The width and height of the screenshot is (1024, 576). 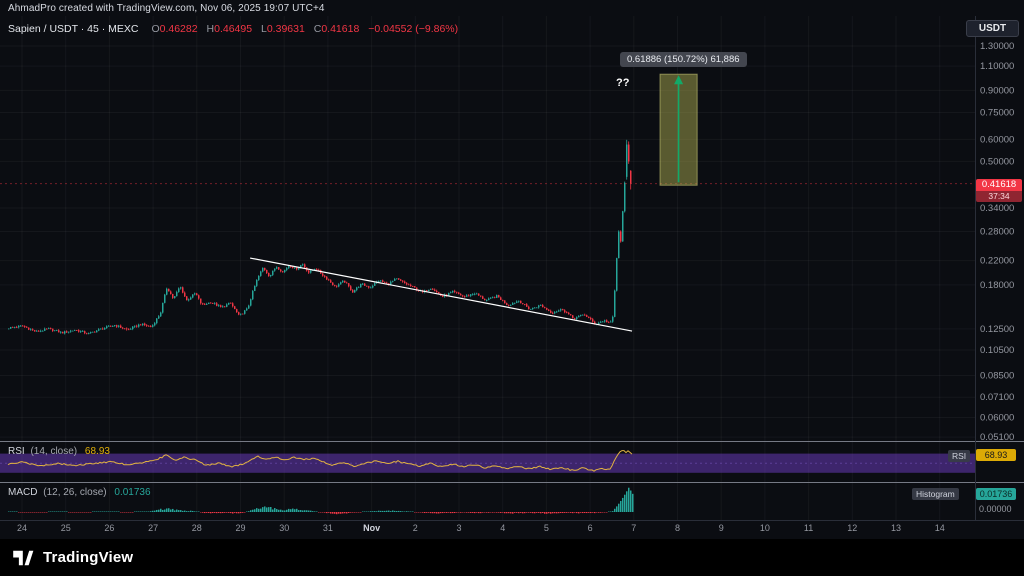 I want to click on last-price-badge: 0.41618 37:34, so click(x=999, y=190).